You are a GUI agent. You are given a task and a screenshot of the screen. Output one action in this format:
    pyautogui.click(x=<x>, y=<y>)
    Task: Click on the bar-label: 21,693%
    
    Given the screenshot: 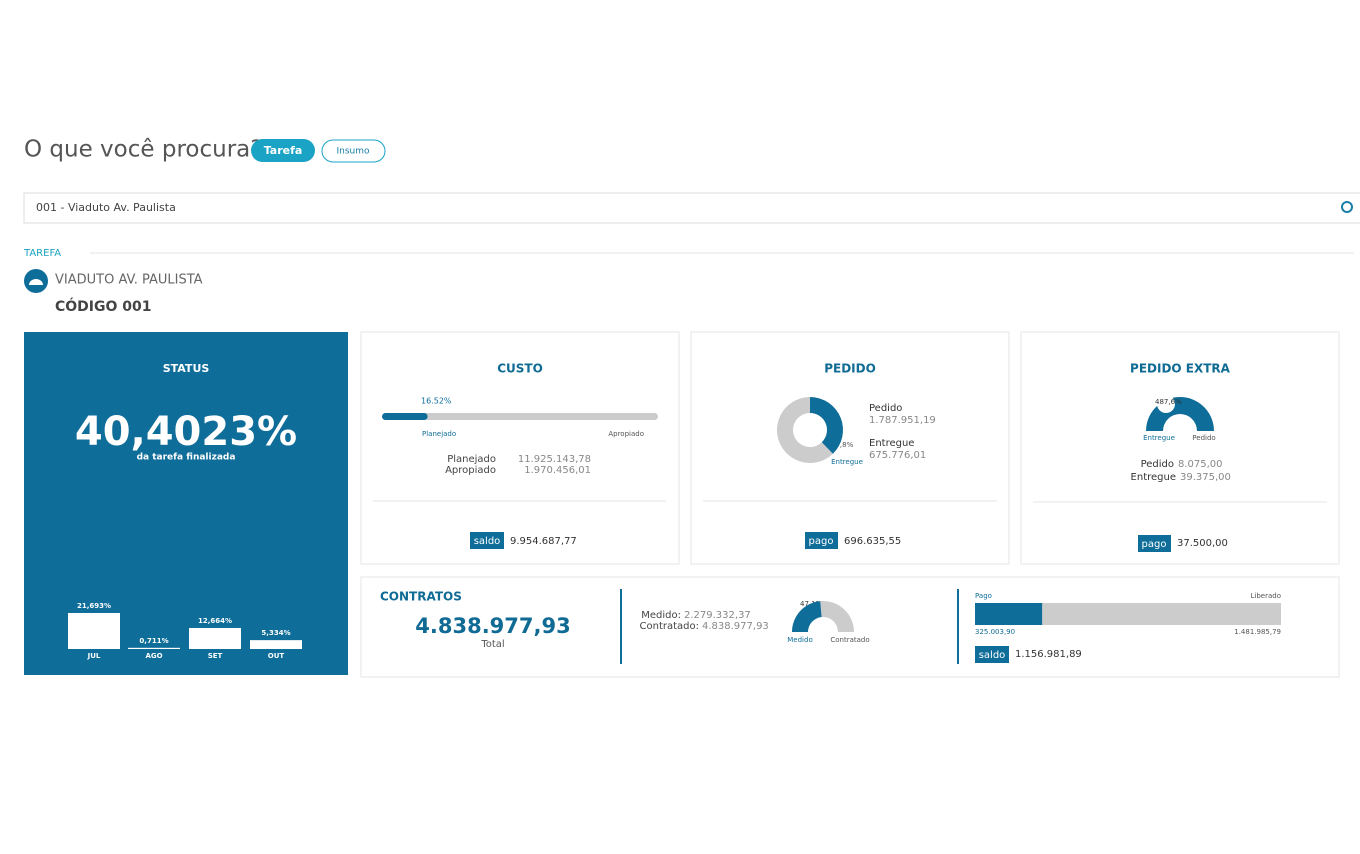 What is the action you would take?
    pyautogui.click(x=94, y=606)
    